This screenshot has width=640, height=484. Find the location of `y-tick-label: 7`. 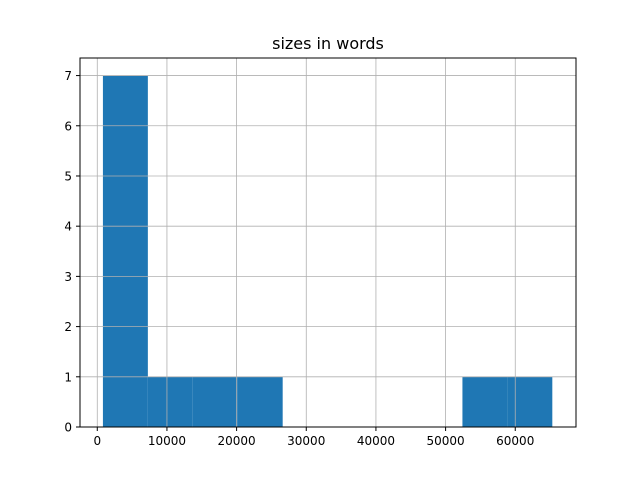

y-tick-label: 7 is located at coordinates (68, 76).